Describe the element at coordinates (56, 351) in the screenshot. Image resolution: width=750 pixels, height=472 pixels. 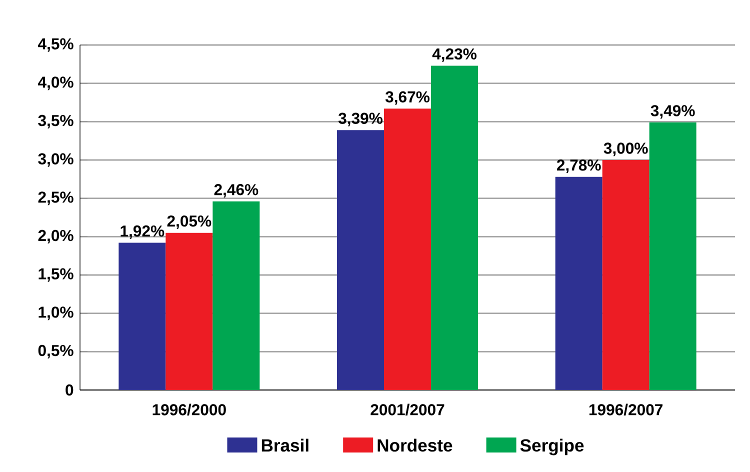
I see `y-tick-label: 0,5%` at that location.